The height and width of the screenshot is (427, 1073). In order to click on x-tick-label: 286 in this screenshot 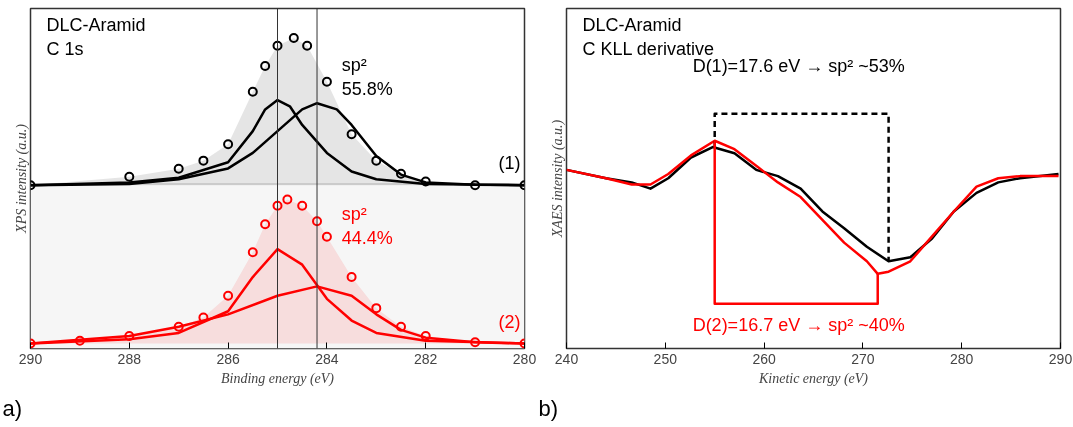, I will do `click(228, 358)`.